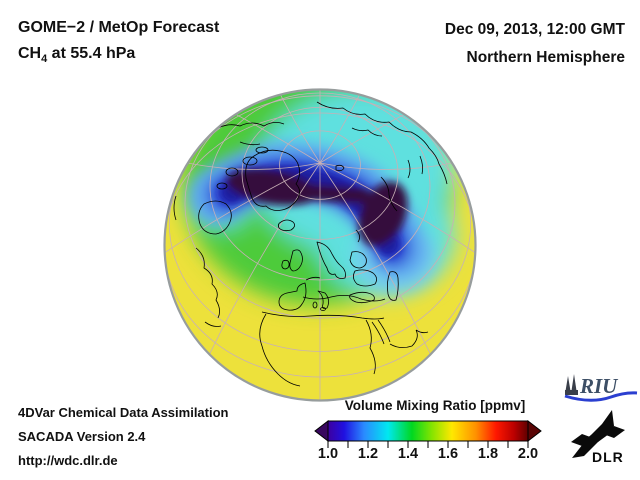  I want to click on riu-text: RIU, so click(599, 386).